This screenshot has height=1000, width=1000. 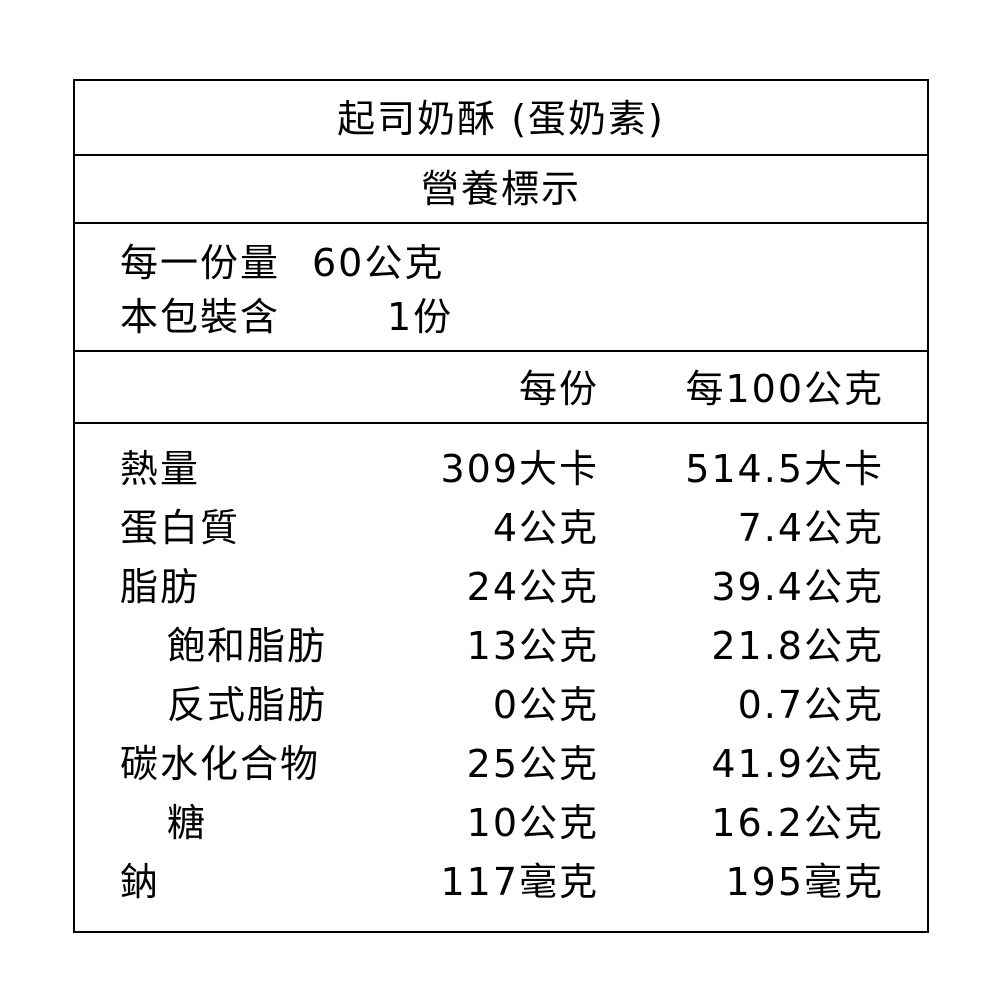 What do you see at coordinates (797, 646) in the screenshot?
I see `nutrient-per-100g: 21.8公克` at bounding box center [797, 646].